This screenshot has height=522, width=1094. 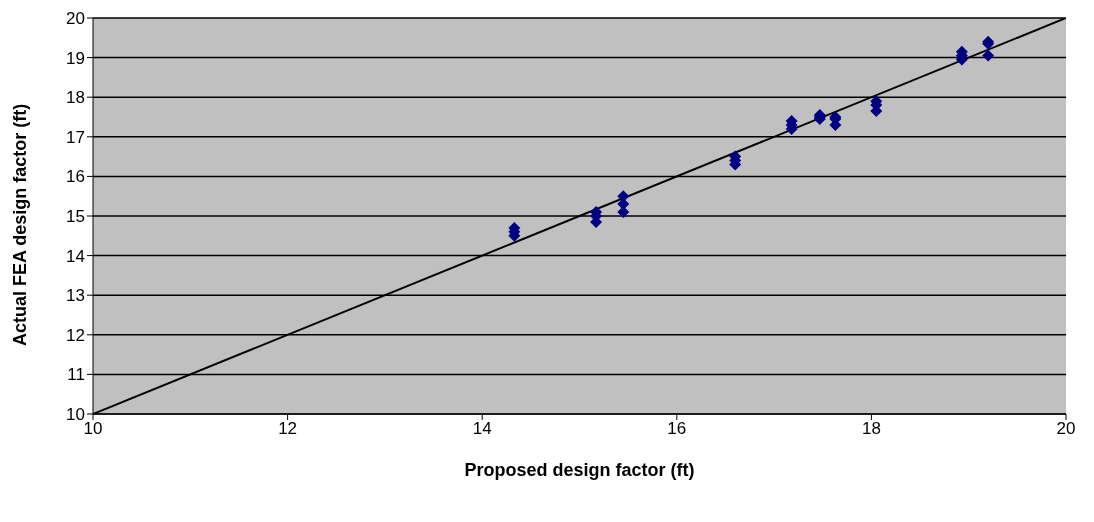 I want to click on x-axis-title: Proposed design factor (ft), so click(x=579, y=470).